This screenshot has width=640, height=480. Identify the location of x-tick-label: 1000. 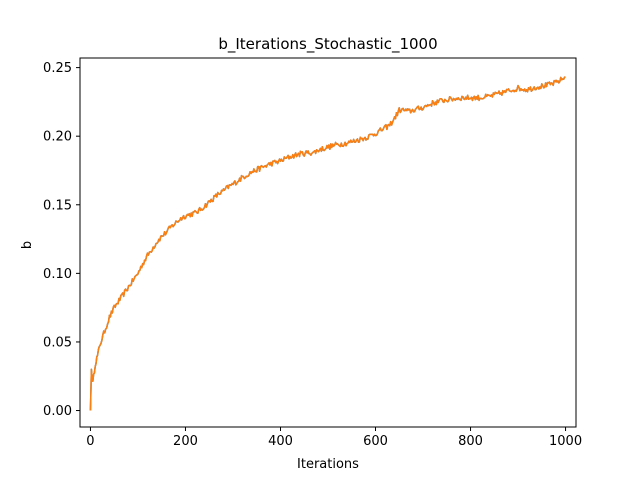
(565, 441).